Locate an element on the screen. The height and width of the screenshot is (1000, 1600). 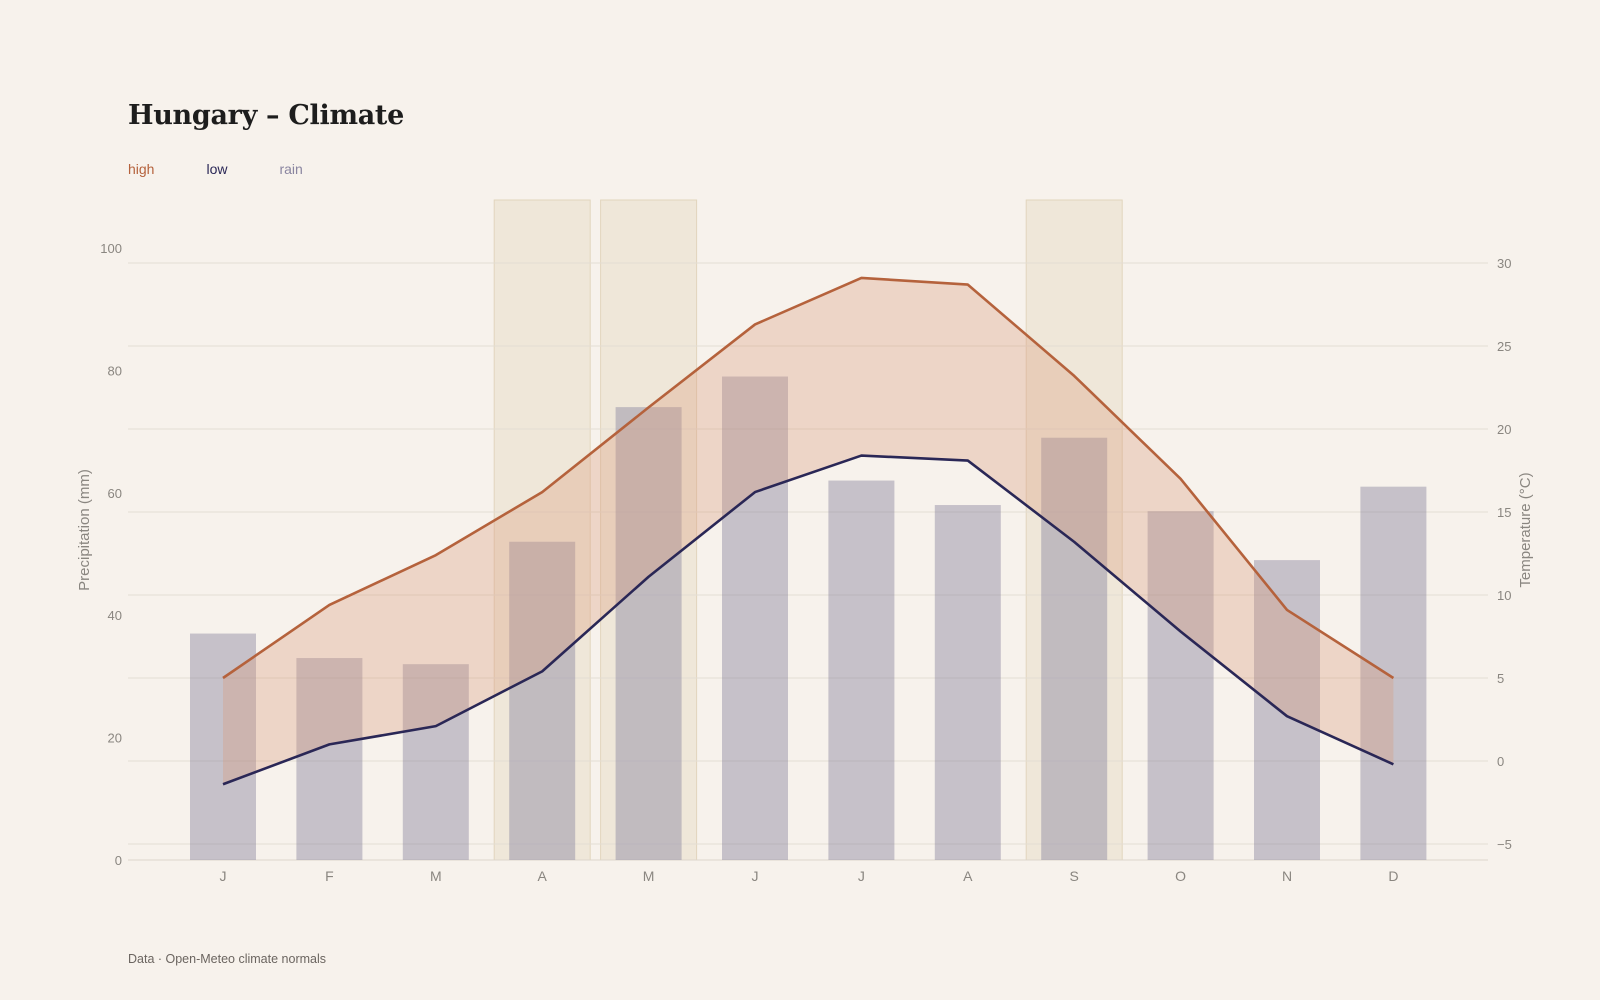
right-tick-label: −5 is located at coordinates (1504, 844).